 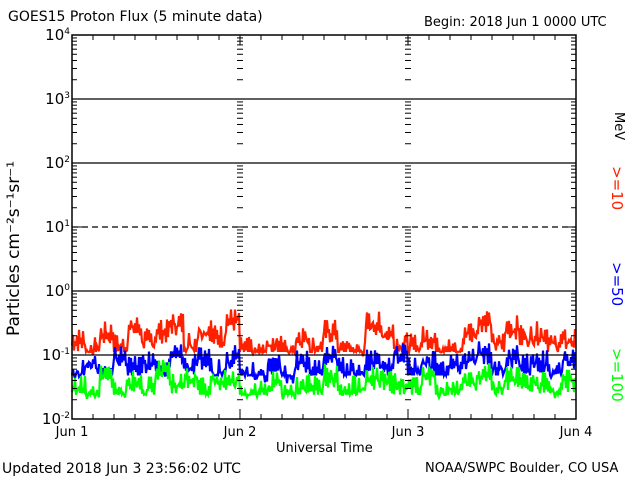 I want to click on updated-timestamp: Updated 2018 Jun 3 23:56:02 UTC, so click(x=121, y=469).